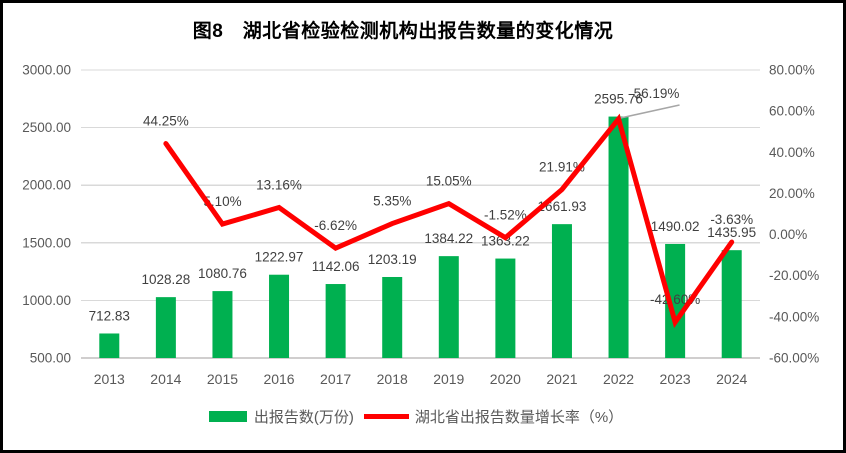 The height and width of the screenshot is (453, 846). Describe the element at coordinates (279, 184) in the screenshot. I see `line-label-2016: 13.16%` at that location.